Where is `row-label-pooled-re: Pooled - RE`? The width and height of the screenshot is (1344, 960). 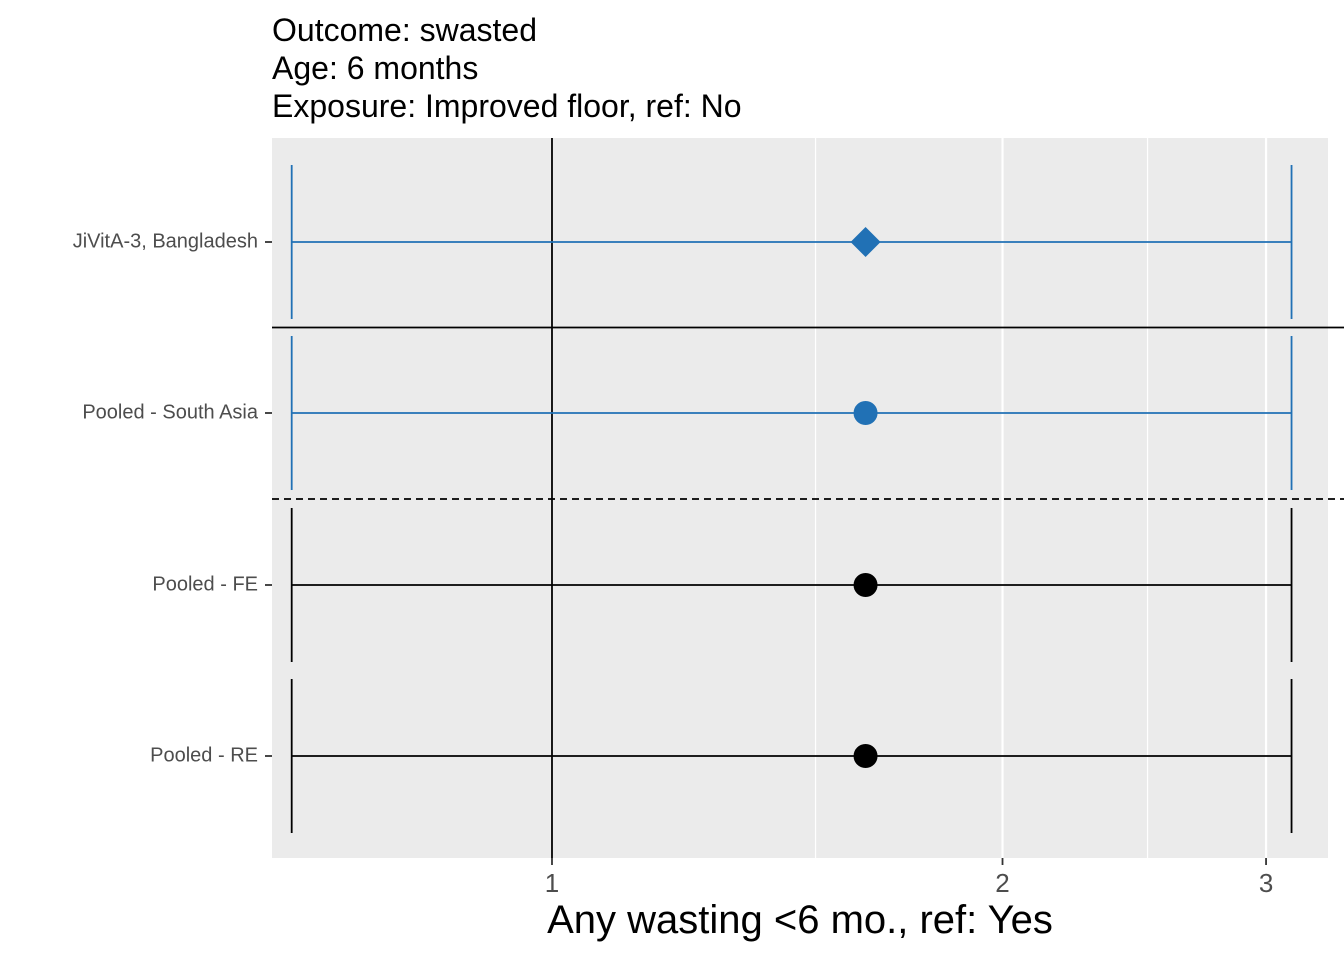 row-label-pooled-re: Pooled - RE is located at coordinates (204, 755).